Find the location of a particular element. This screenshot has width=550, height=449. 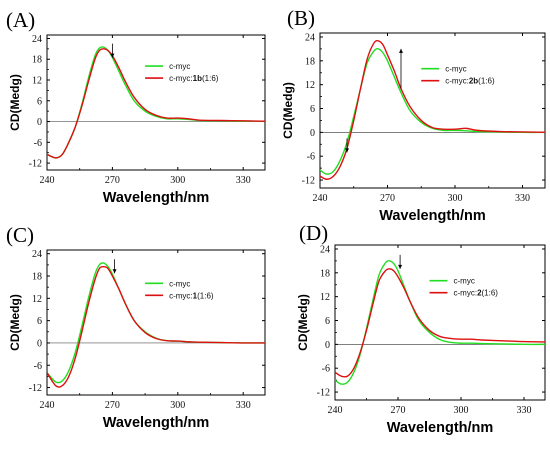

legend-label: c-myc:2b(1:6) is located at coordinates (470, 81).